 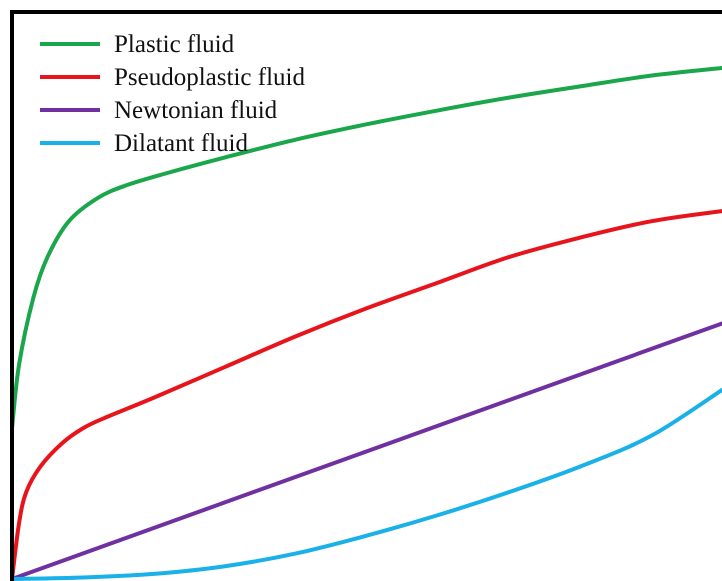 What do you see at coordinates (181, 143) in the screenshot?
I see `legend-label: Dilatant fluid` at bounding box center [181, 143].